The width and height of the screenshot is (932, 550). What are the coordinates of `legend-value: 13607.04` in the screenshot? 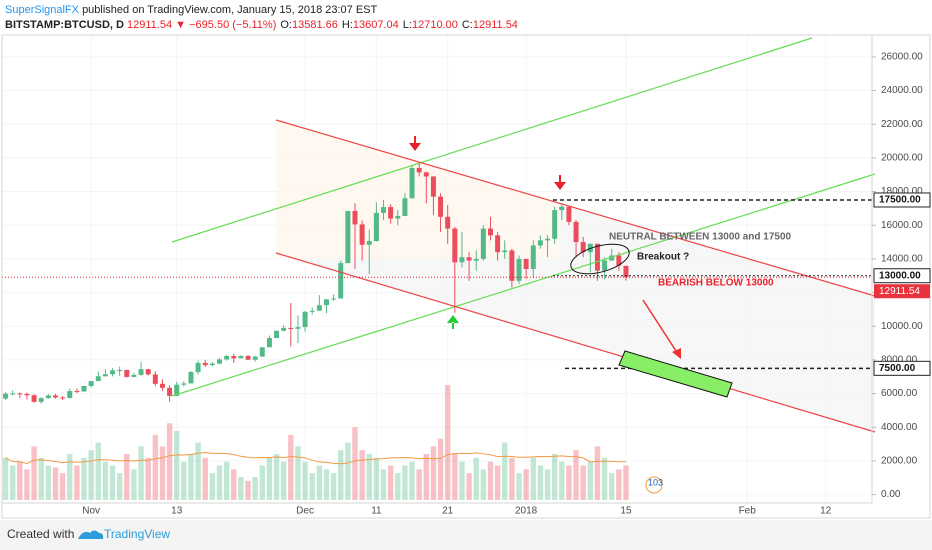 It's located at (376, 25).